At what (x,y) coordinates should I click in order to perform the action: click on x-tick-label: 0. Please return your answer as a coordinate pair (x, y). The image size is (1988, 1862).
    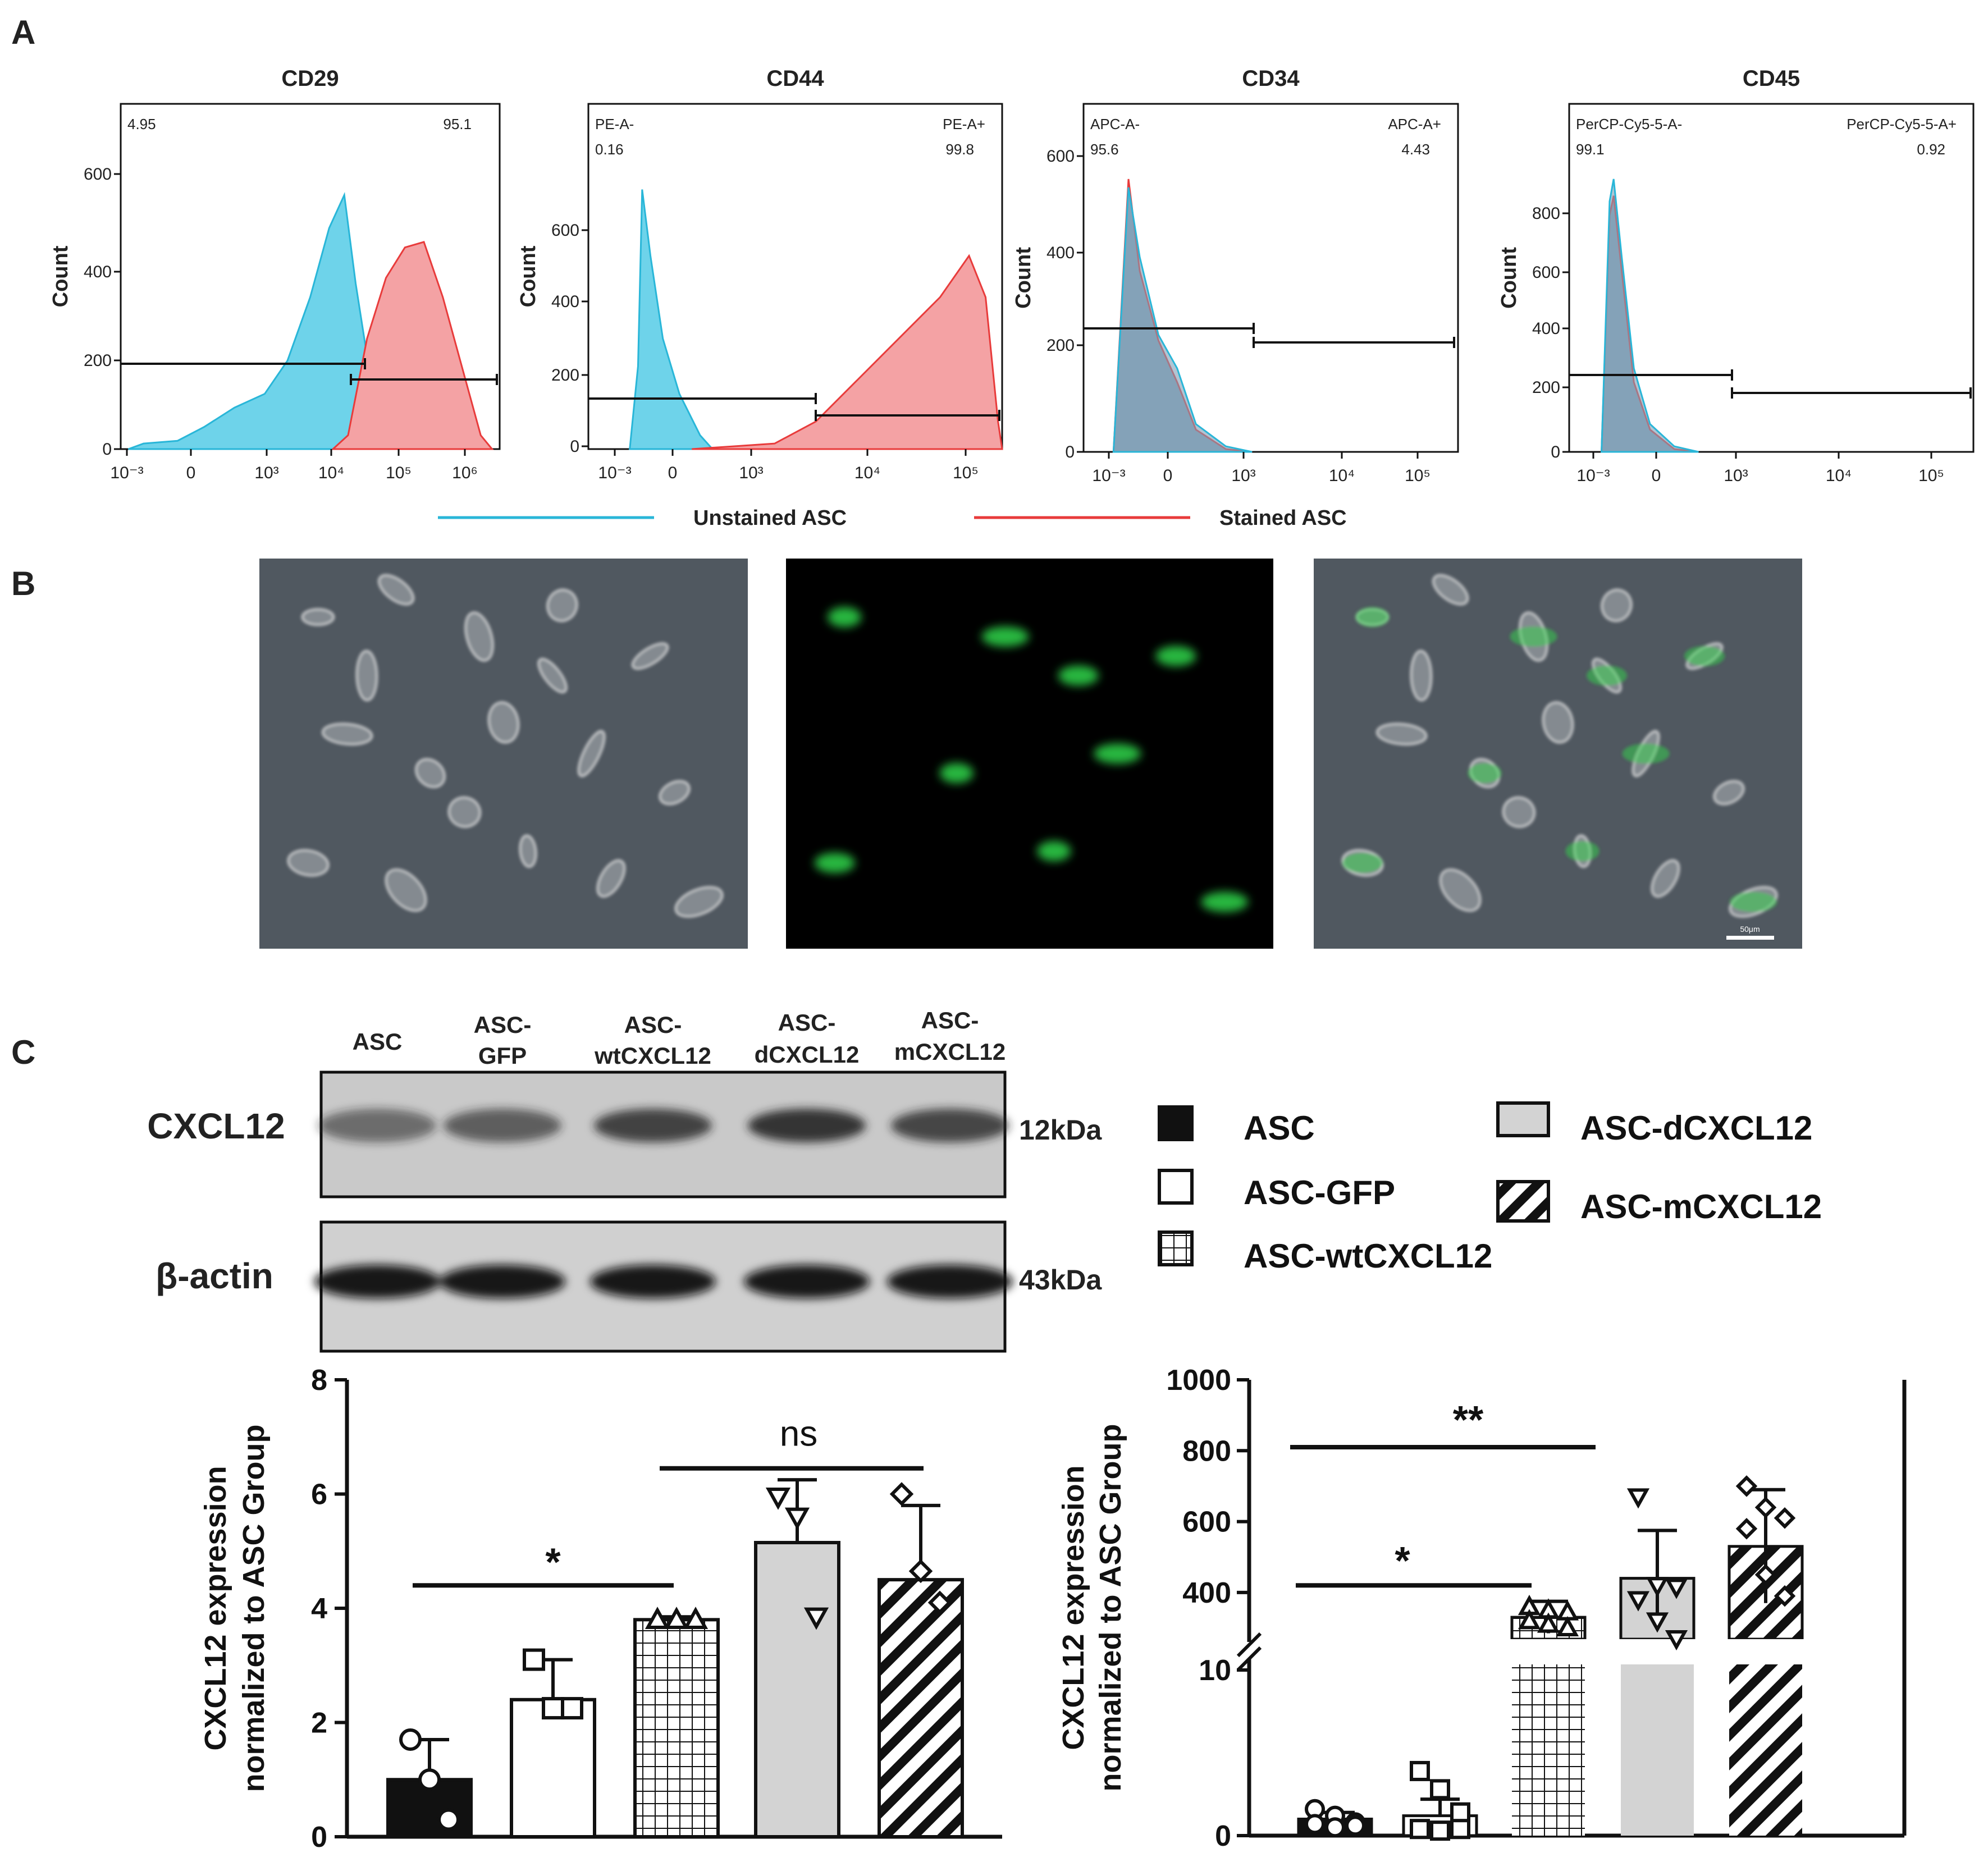
    Looking at the image, I should click on (191, 473).